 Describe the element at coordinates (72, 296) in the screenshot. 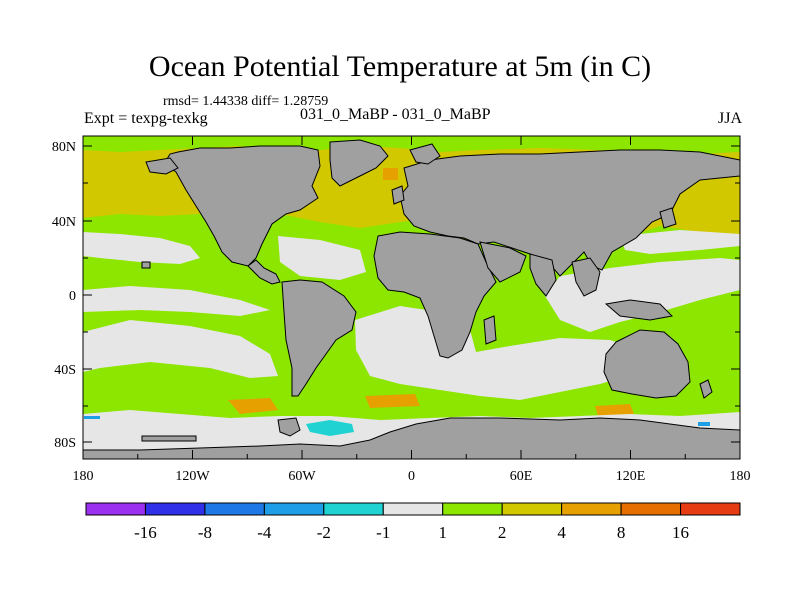

I see `y-tick-label-0: 0` at that location.